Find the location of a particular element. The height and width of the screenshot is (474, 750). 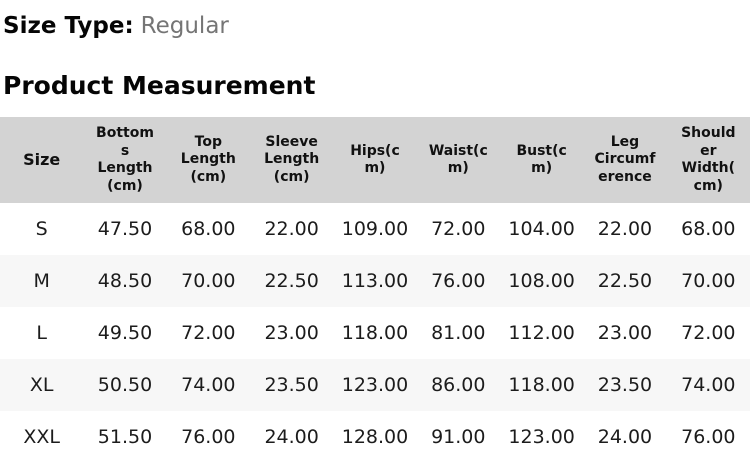

size-cell: XXL is located at coordinates (41, 437).